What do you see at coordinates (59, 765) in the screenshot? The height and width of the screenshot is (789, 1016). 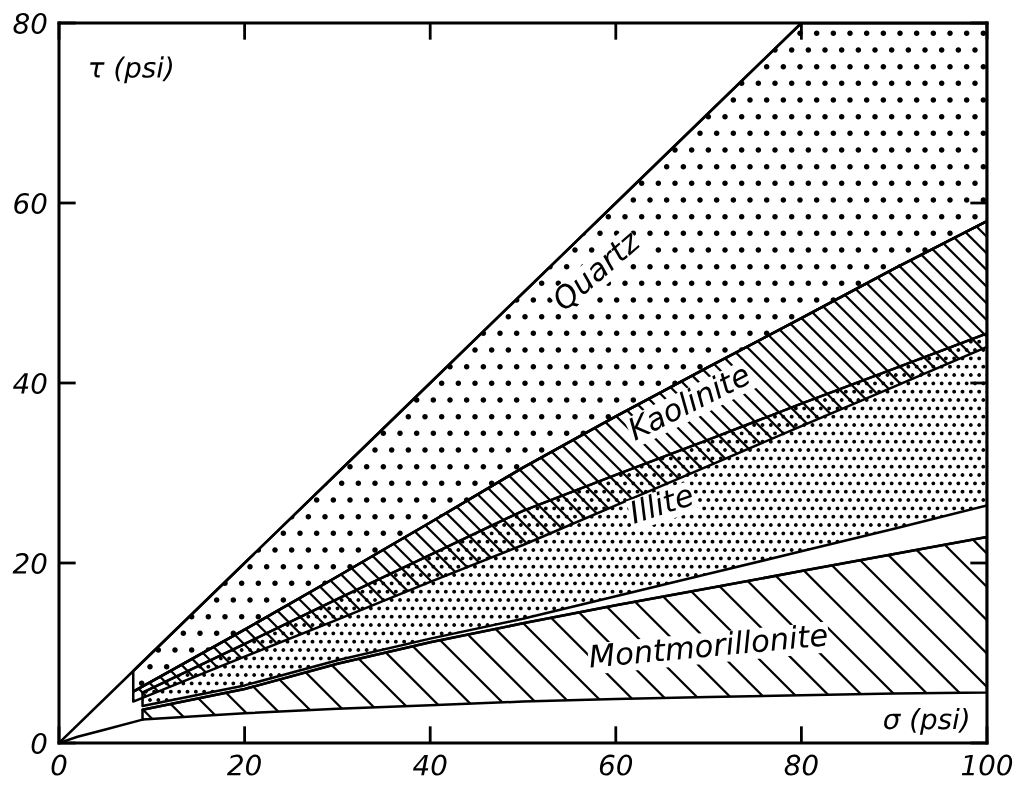 I see `x-tick-label: 0` at bounding box center [59, 765].